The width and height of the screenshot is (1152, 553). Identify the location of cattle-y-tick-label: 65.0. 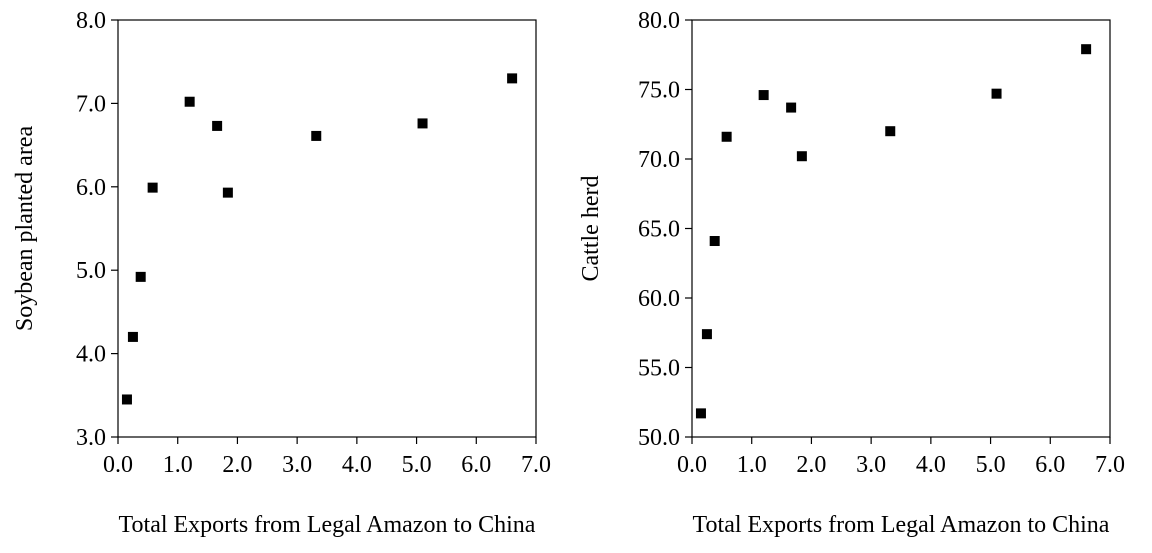
(659, 230).